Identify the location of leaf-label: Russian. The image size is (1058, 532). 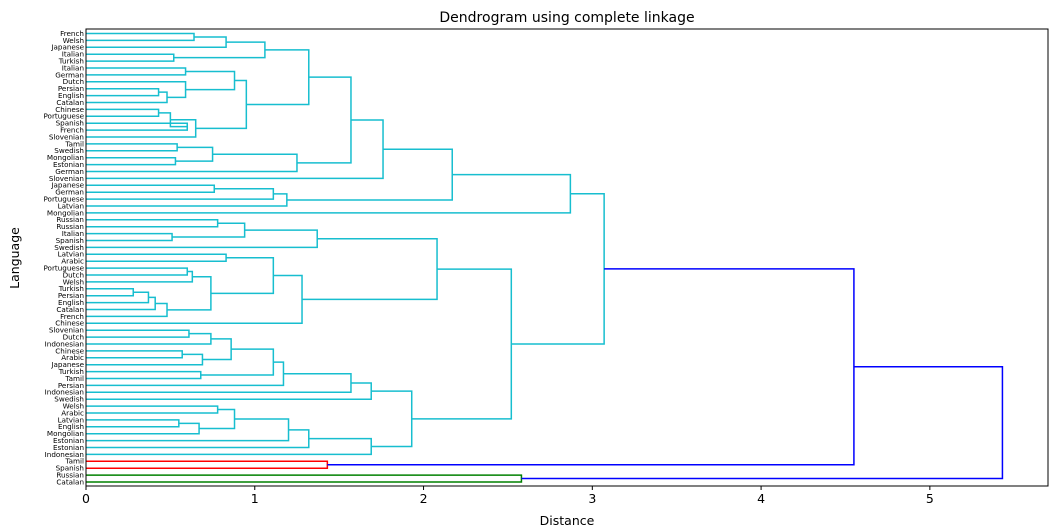
(70, 219).